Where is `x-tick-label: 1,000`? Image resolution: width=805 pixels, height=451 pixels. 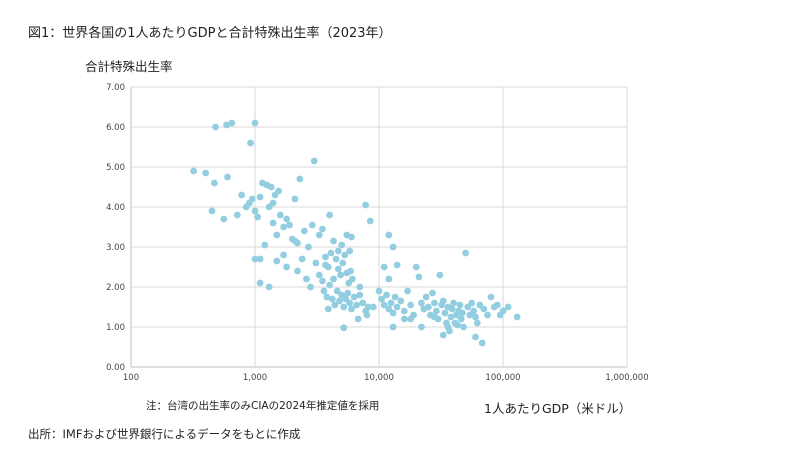
x-tick-label: 1,000 is located at coordinates (255, 378).